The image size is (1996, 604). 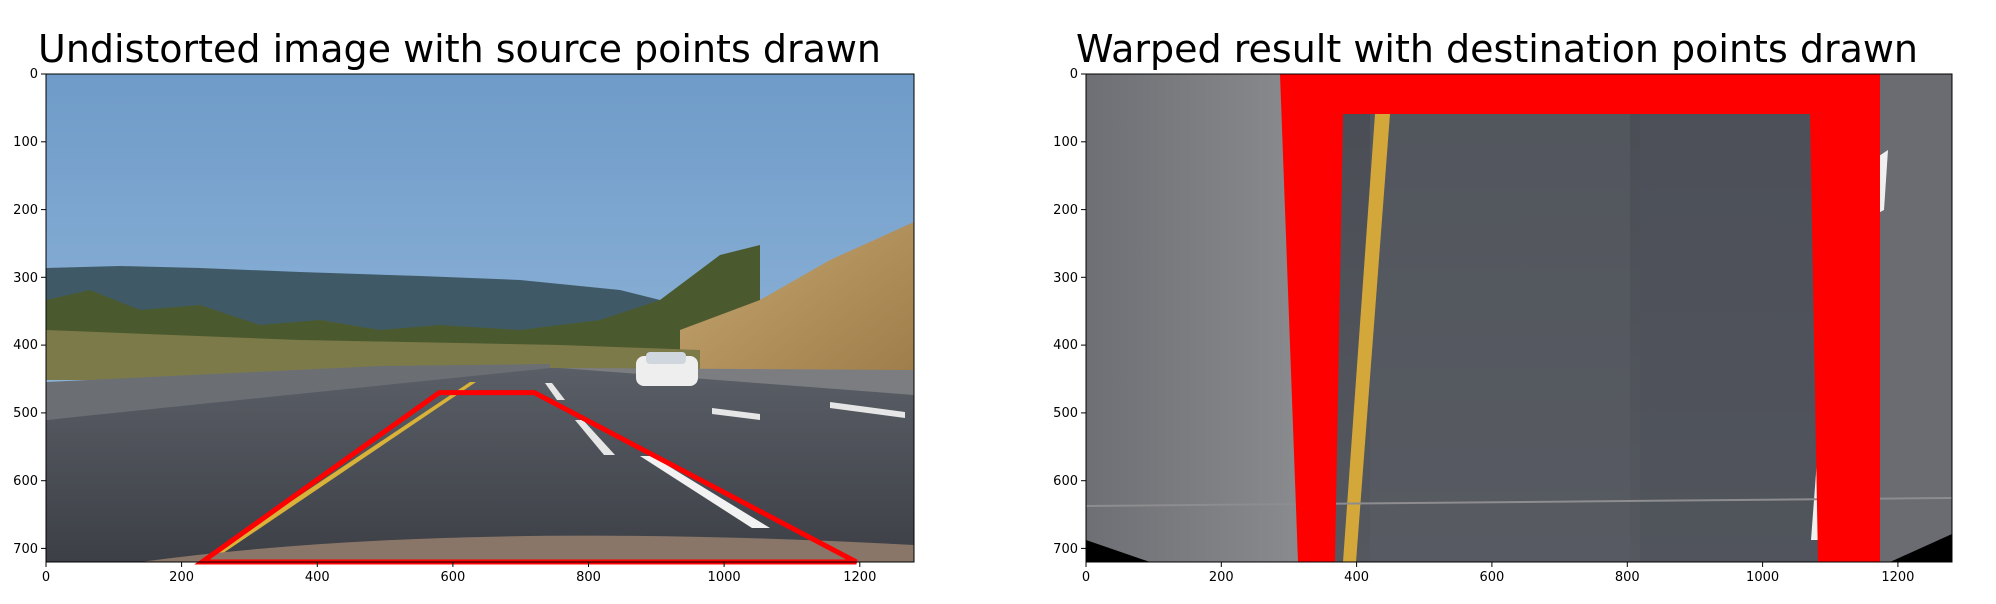 What do you see at coordinates (452, 577) in the screenshot?
I see `left-x-tick-600: 600` at bounding box center [452, 577].